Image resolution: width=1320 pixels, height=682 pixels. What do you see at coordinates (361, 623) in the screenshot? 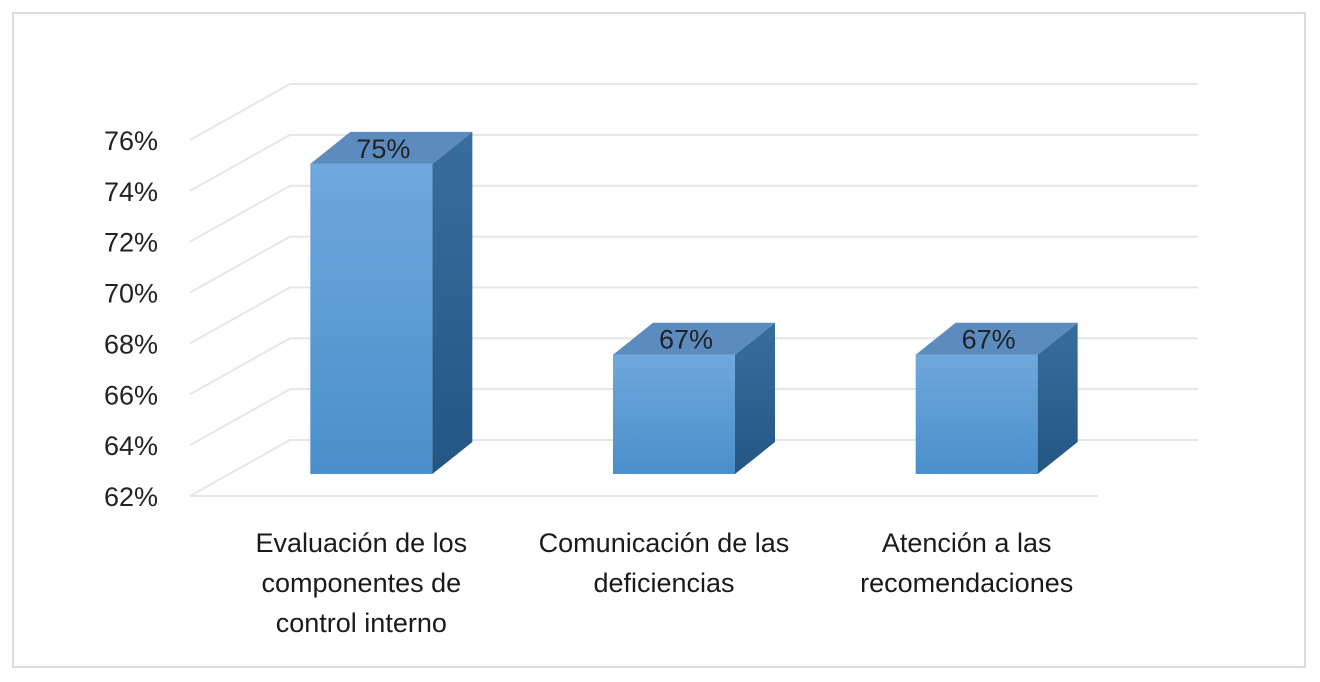
I see `x-category-label: control interno` at bounding box center [361, 623].